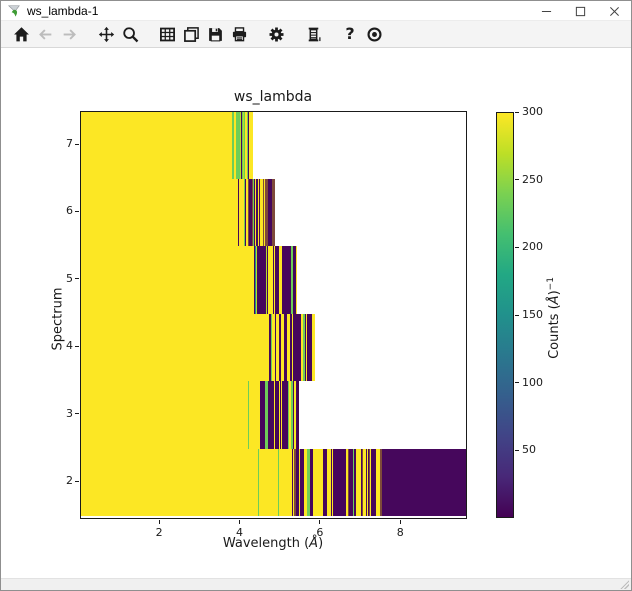 This screenshot has width=632, height=591. I want to click on observe-button, so click(374, 34).